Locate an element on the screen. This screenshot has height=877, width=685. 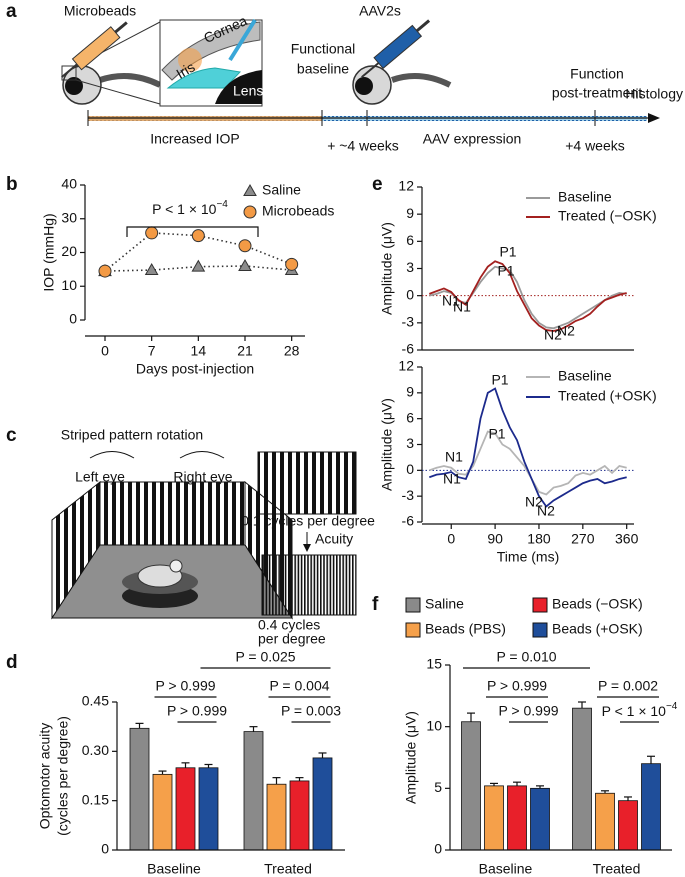
label: Functional is located at coordinates (323, 49).